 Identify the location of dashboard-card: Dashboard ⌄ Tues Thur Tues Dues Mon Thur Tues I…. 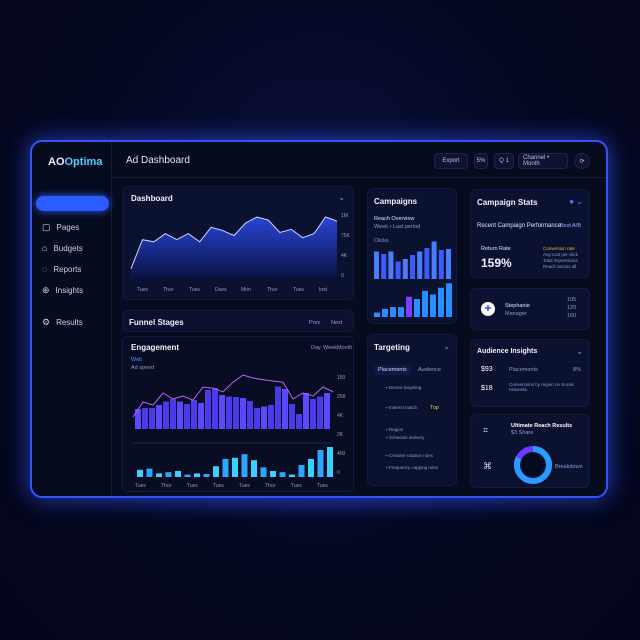
(238, 243).